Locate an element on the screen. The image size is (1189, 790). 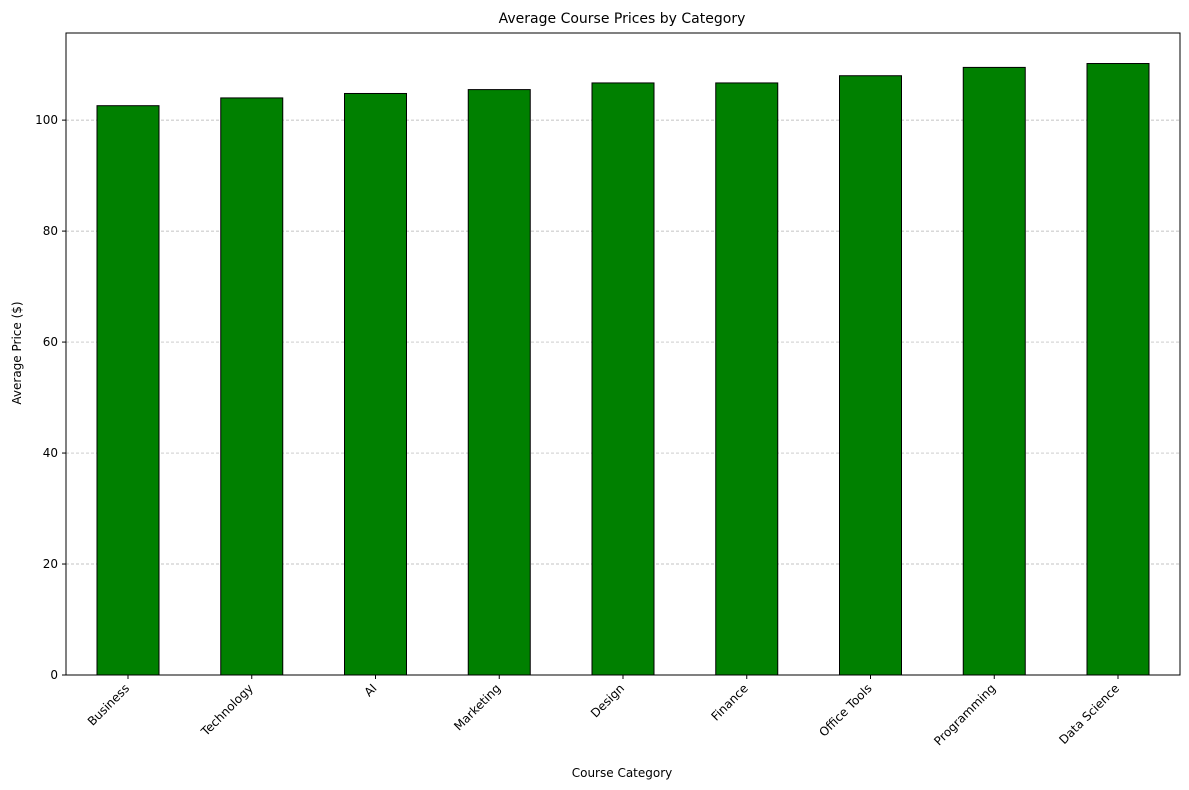
bar-business is located at coordinates (128, 390).